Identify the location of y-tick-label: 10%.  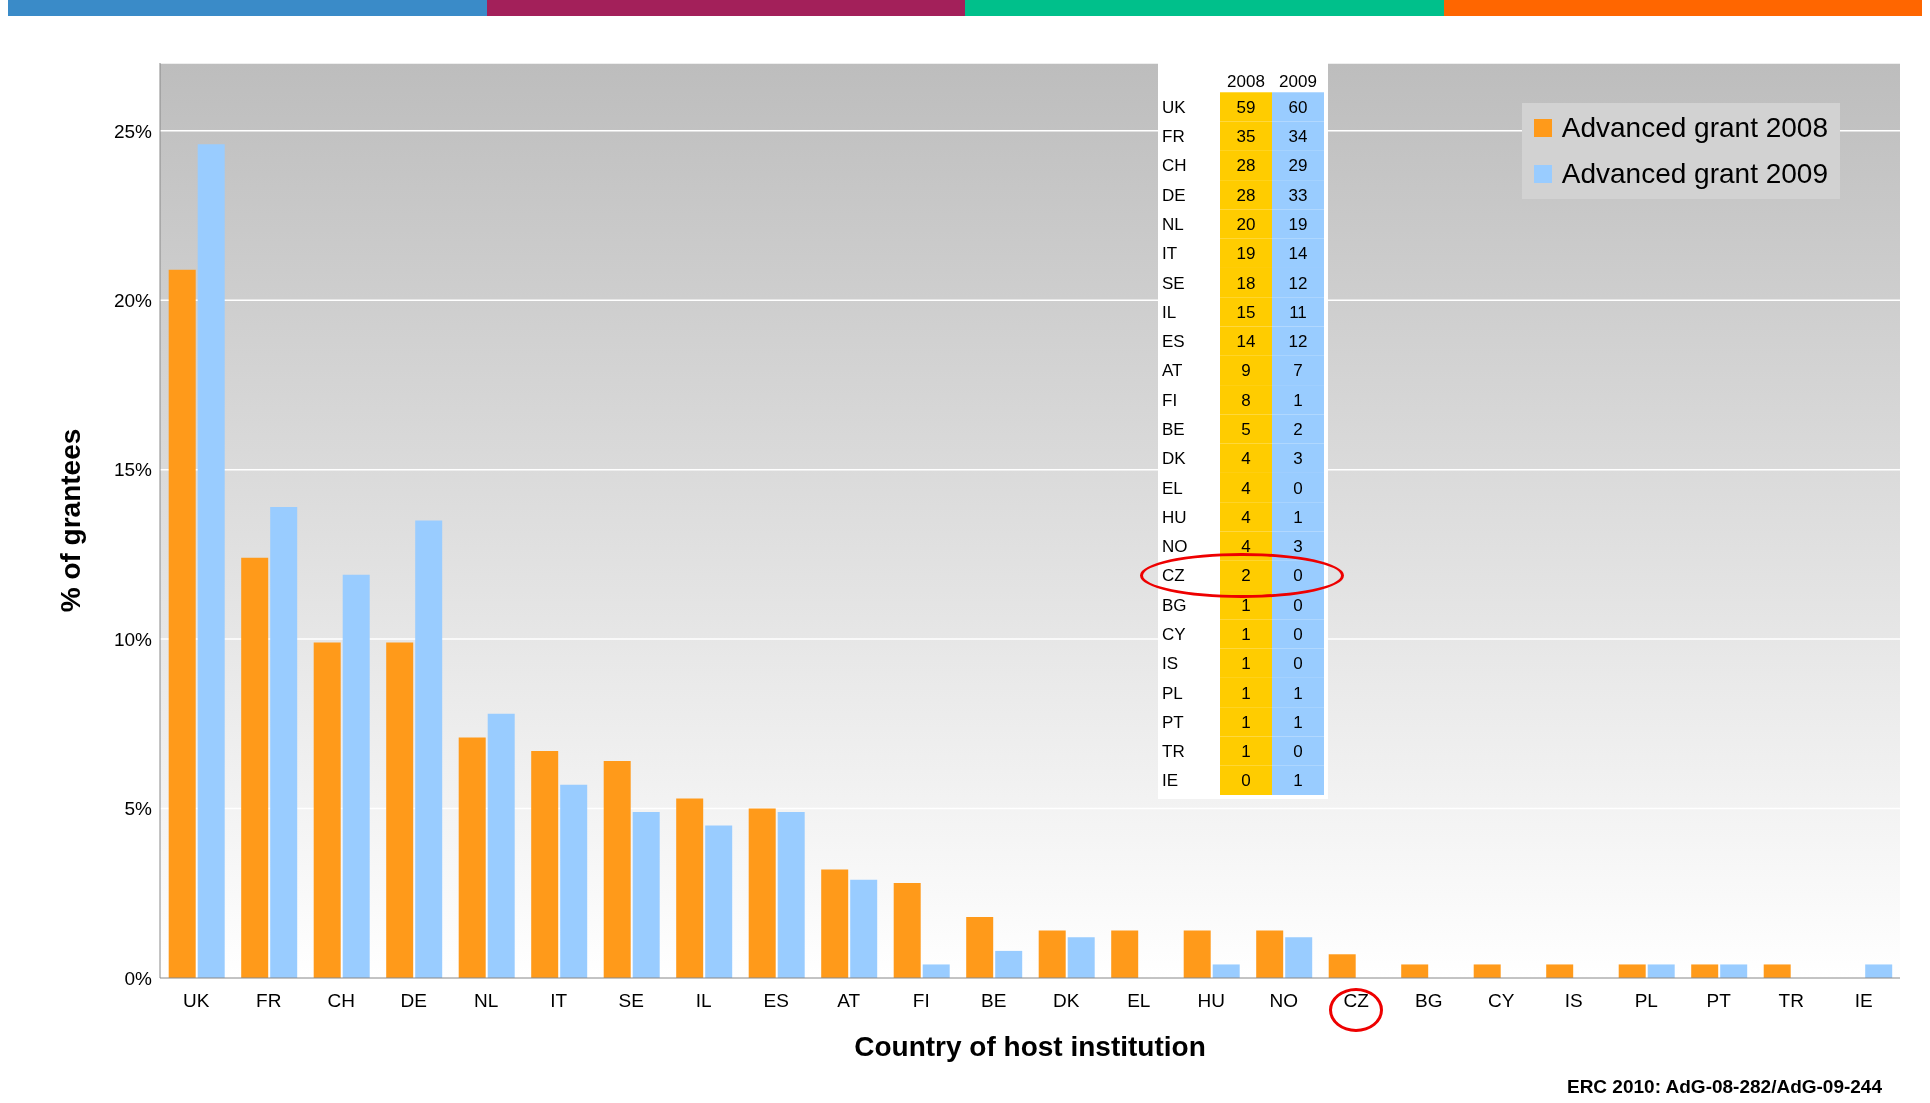
(133, 639).